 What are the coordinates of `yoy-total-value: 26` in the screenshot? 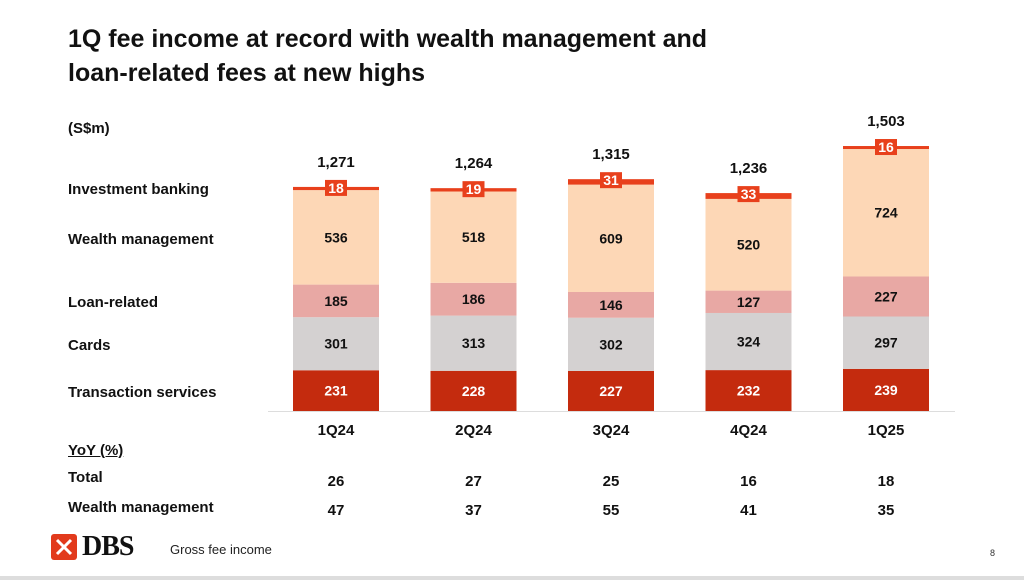 It's located at (336, 481).